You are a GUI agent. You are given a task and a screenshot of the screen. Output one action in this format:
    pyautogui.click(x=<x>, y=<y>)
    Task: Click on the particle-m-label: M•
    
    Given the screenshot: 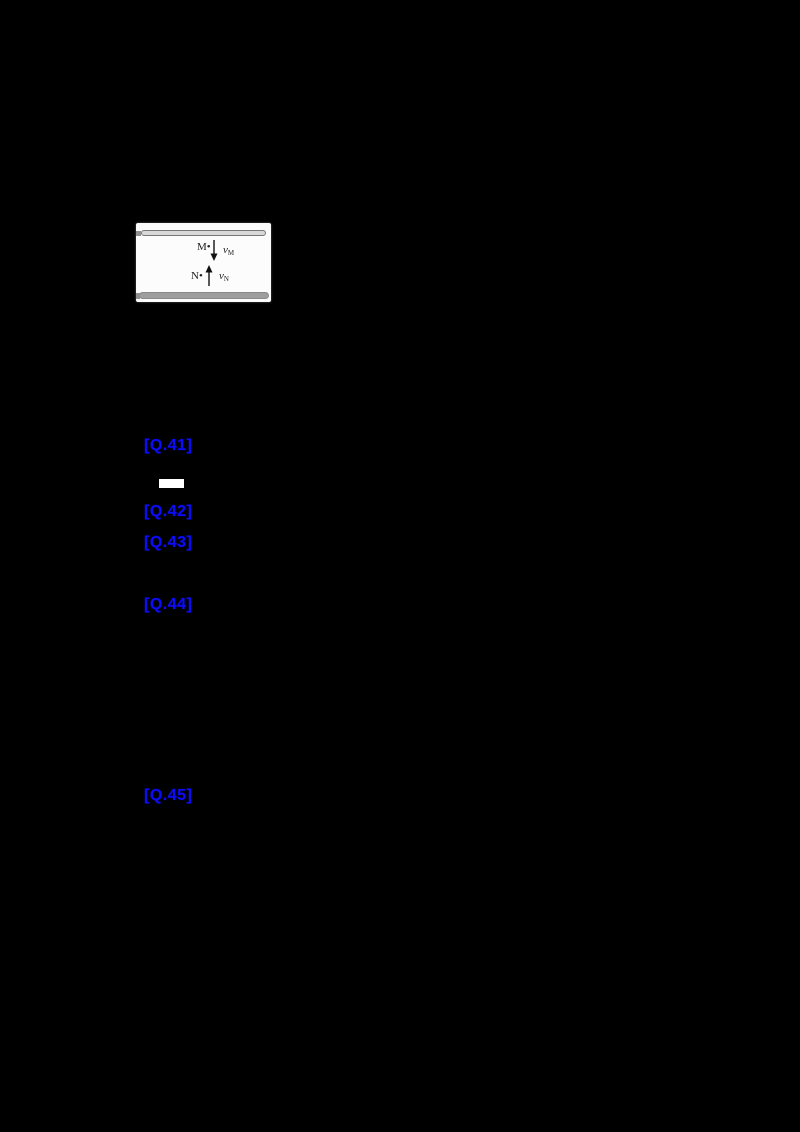 What is the action you would take?
    pyautogui.click(x=204, y=247)
    